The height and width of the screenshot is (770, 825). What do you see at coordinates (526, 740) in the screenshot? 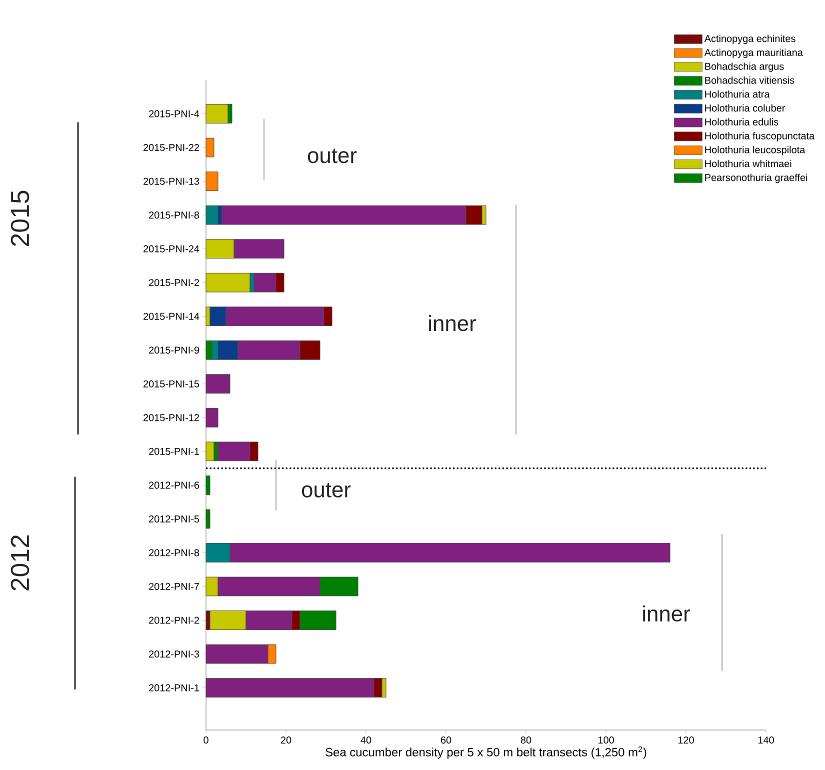
I see `x-tick-label: 80` at bounding box center [526, 740].